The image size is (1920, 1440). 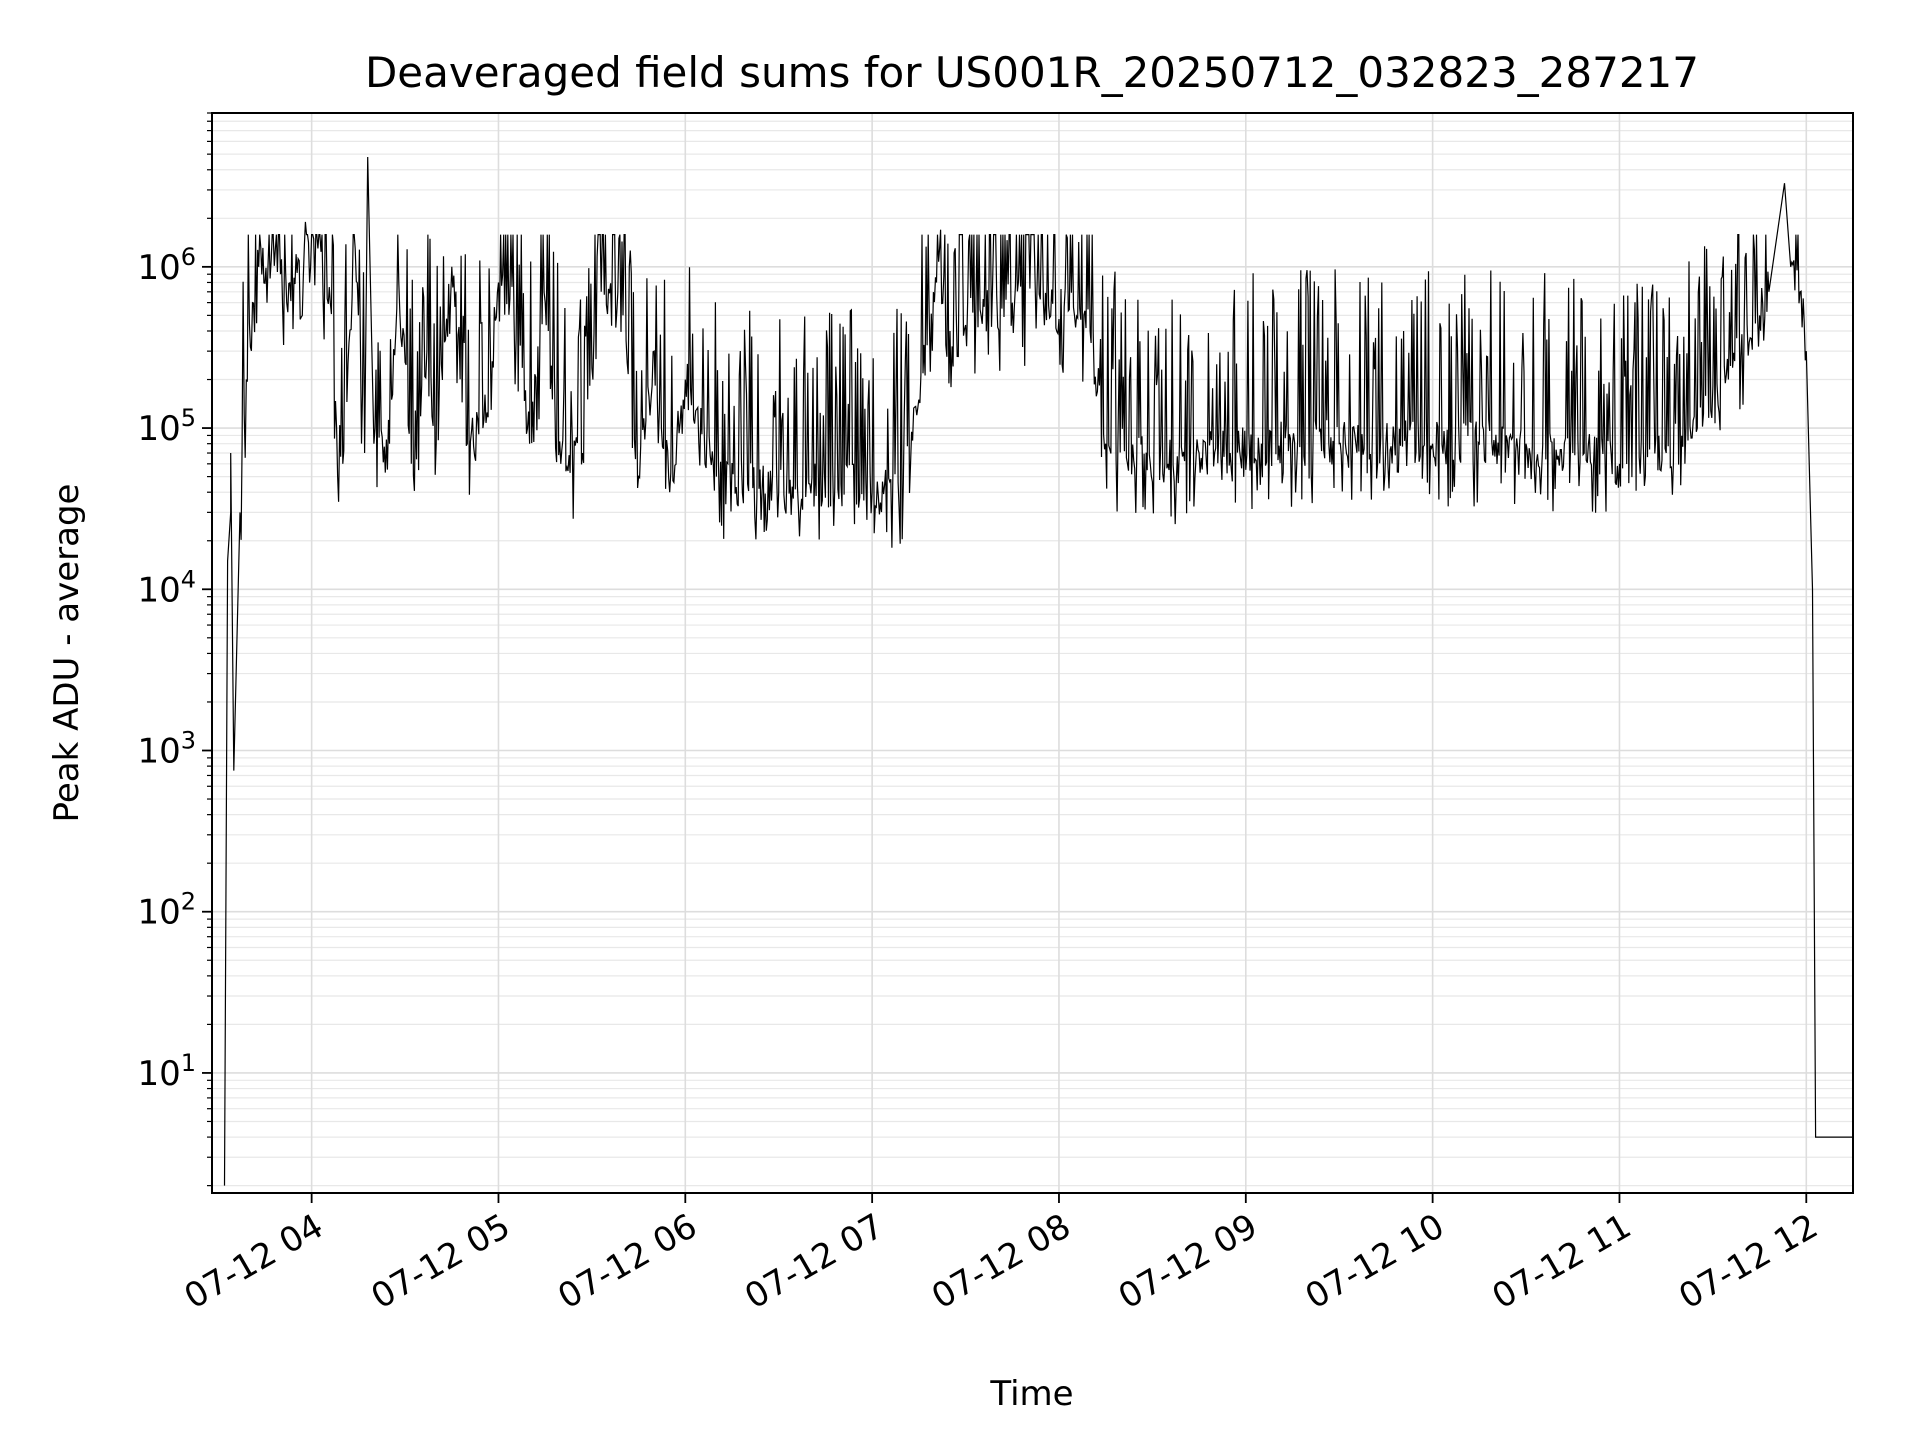 What do you see at coordinates (166, 426) in the screenshot?
I see `y-tick-label: 10⁵` at bounding box center [166, 426].